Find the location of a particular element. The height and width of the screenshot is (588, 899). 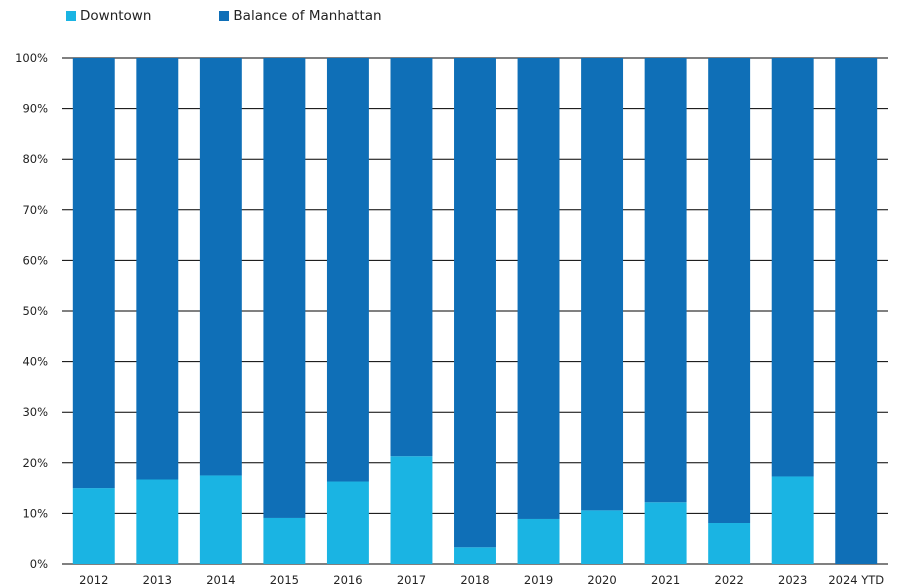

x-tick-label: 2013 is located at coordinates (157, 580).